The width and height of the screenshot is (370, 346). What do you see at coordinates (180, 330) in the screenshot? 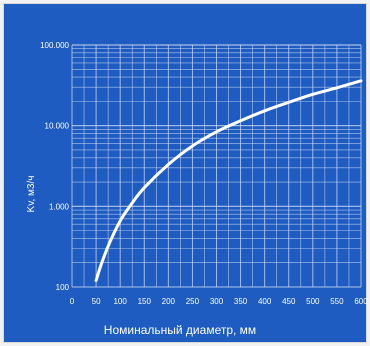
I see `x-axis-label: Номинальный диаметр, мм` at bounding box center [180, 330].